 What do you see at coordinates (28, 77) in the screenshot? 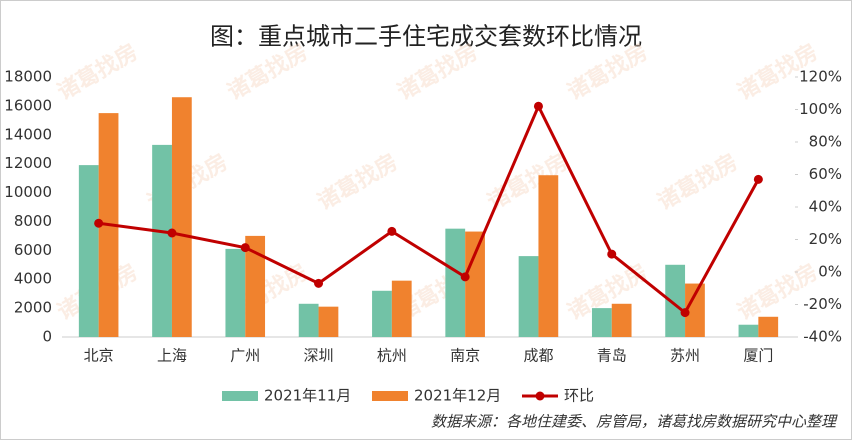
I see `y-tick-label: 18000` at bounding box center [28, 77].